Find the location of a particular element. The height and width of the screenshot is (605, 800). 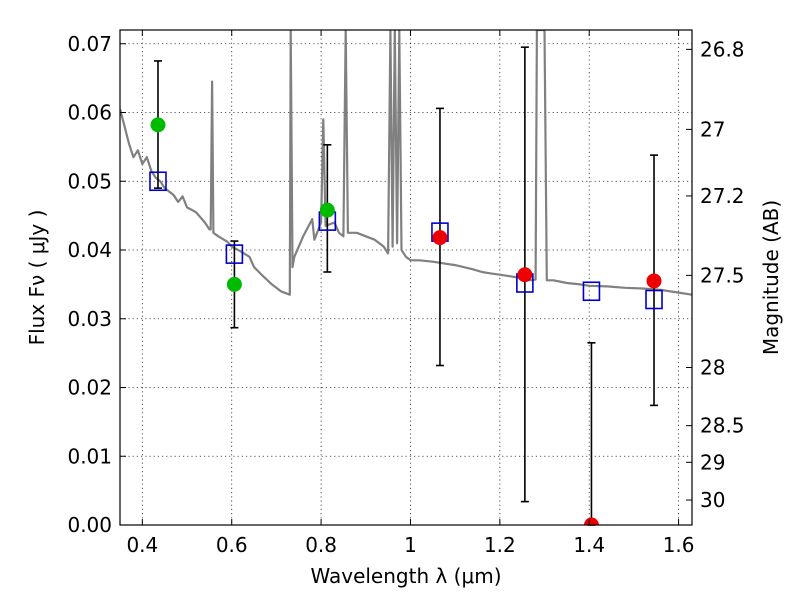

mag-tick-label: 28.5 is located at coordinates (722, 426).